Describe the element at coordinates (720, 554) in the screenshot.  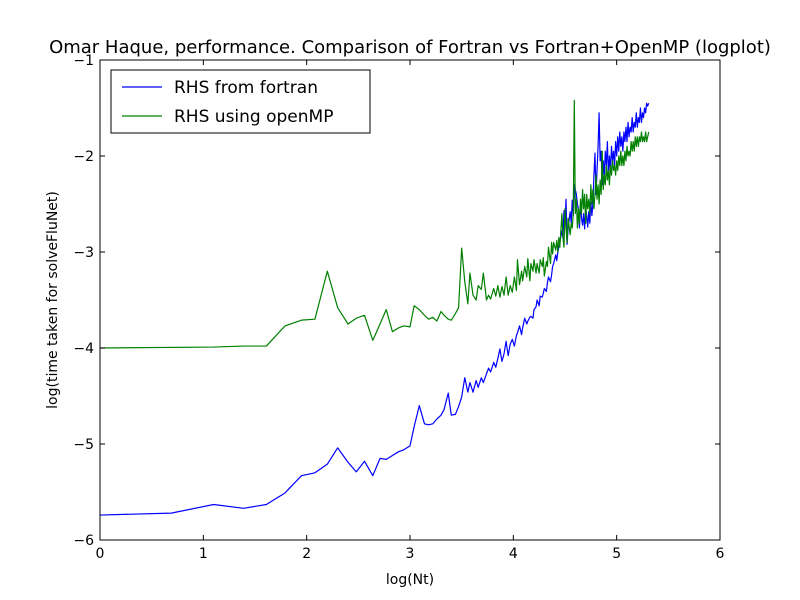
I see `x-tick-label: 6` at that location.